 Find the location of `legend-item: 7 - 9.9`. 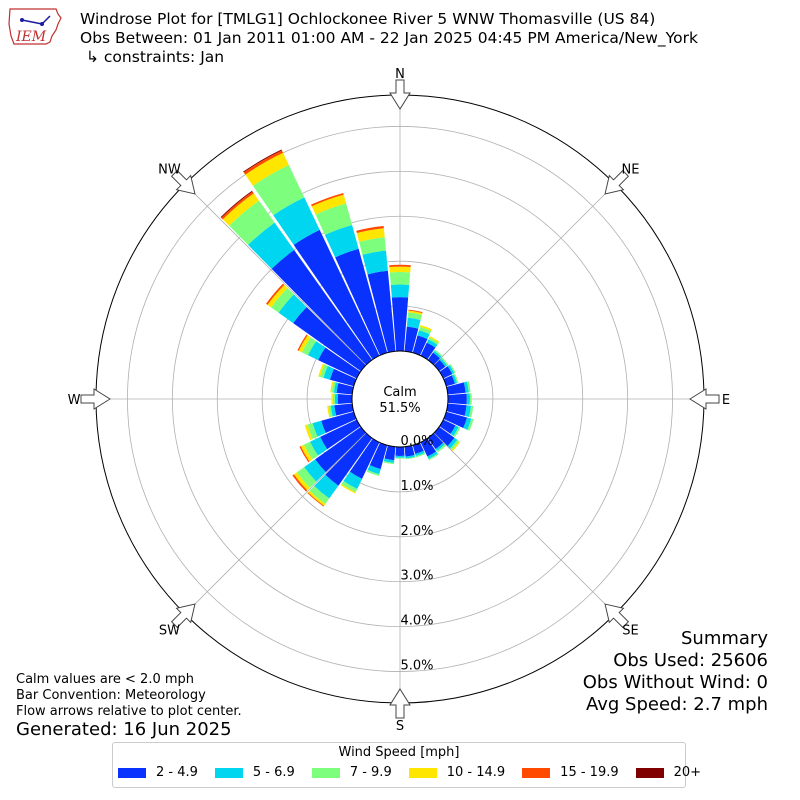

legend-item: 7 - 9.9 is located at coordinates (351, 772).